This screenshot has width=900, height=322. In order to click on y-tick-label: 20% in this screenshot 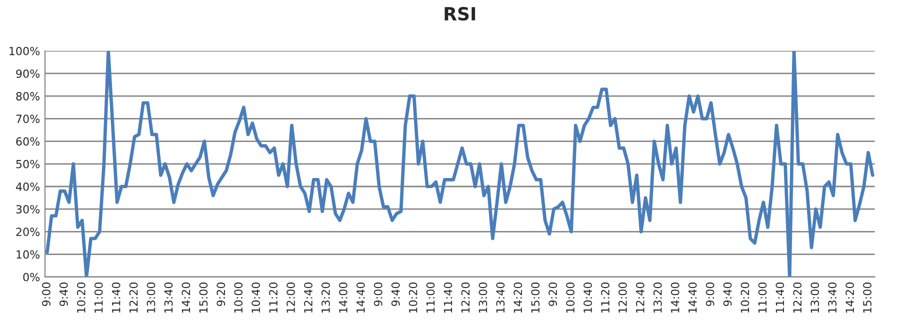, I will do `click(28, 232)`.